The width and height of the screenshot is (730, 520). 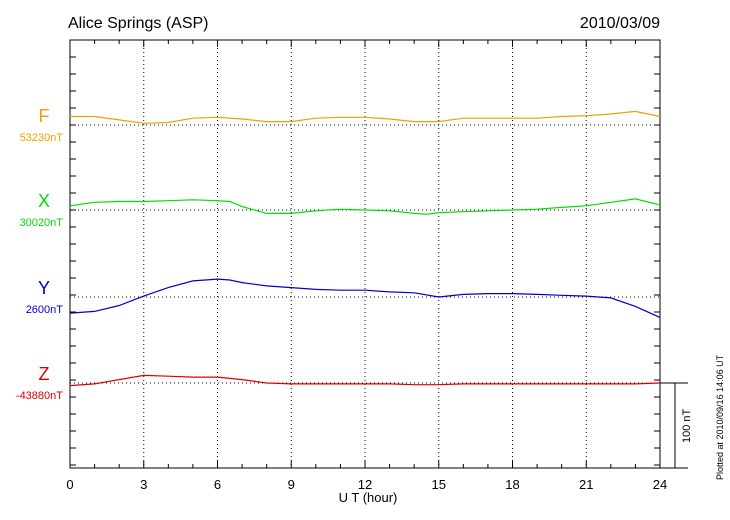 What do you see at coordinates (42, 223) in the screenshot?
I see `baseline-label-x: 30020nT` at bounding box center [42, 223].